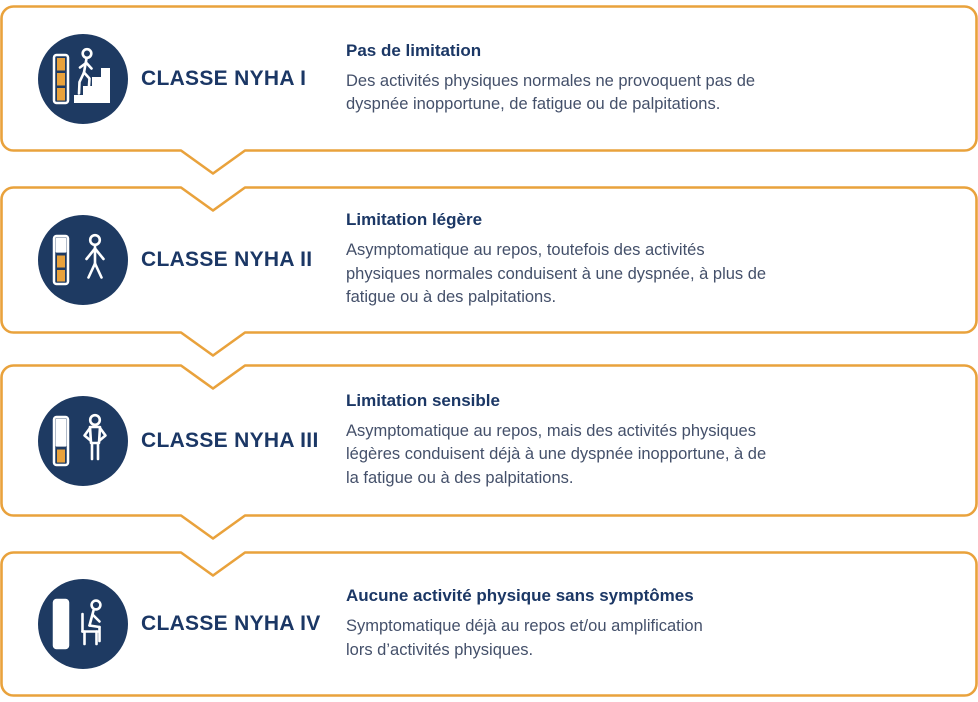 The width and height of the screenshot is (978, 702). I want to click on class-label: CLASSE NYHA II, so click(227, 259).